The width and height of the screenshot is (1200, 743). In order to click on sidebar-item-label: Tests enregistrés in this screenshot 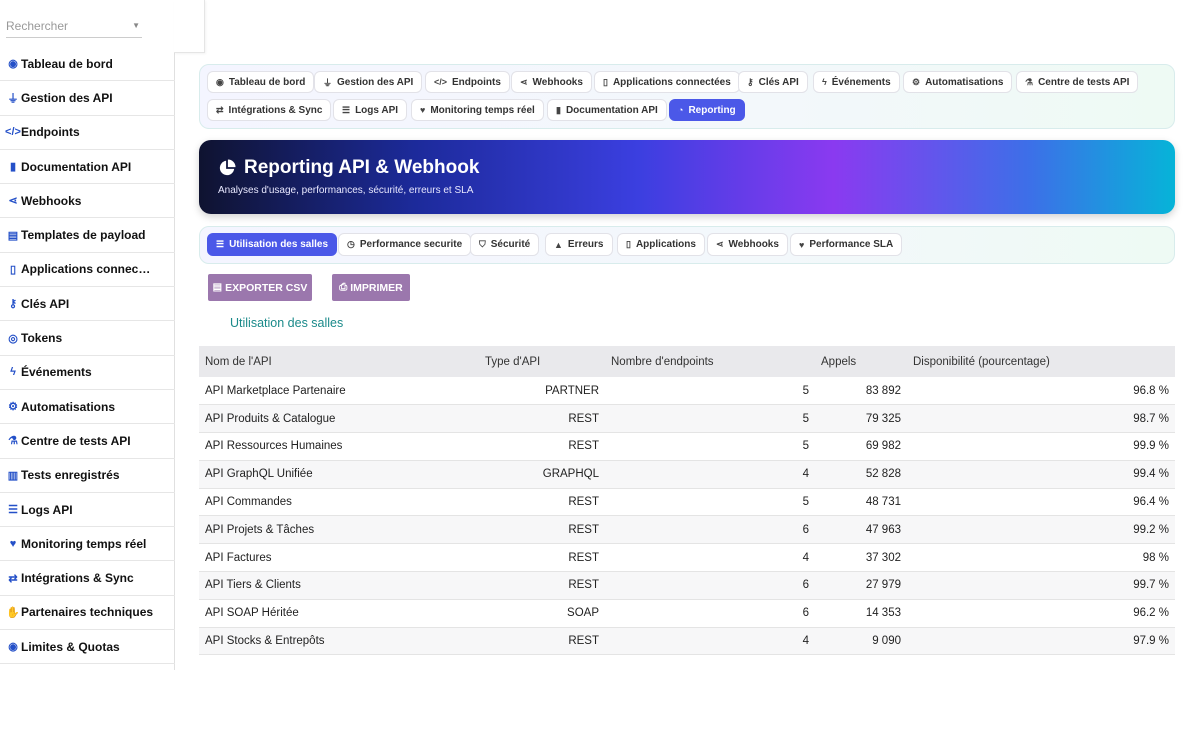, I will do `click(70, 475)`.